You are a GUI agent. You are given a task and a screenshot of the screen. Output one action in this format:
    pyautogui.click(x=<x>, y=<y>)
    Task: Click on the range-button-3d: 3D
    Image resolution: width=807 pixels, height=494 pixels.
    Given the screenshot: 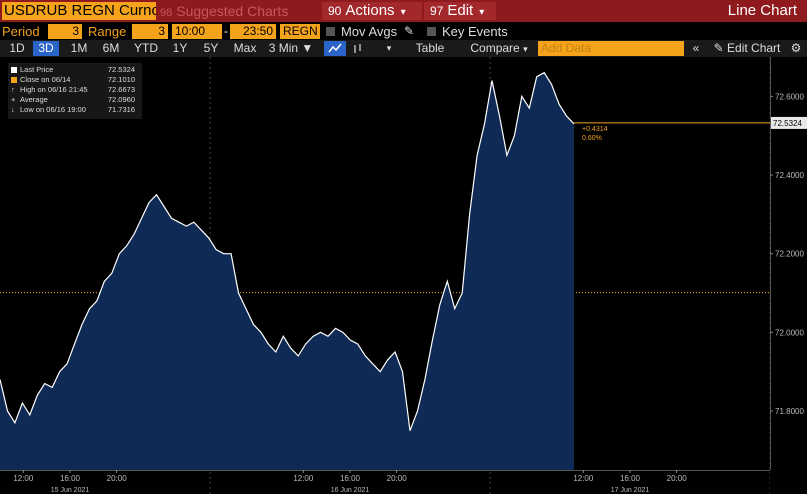 What is the action you would take?
    pyautogui.click(x=46, y=48)
    